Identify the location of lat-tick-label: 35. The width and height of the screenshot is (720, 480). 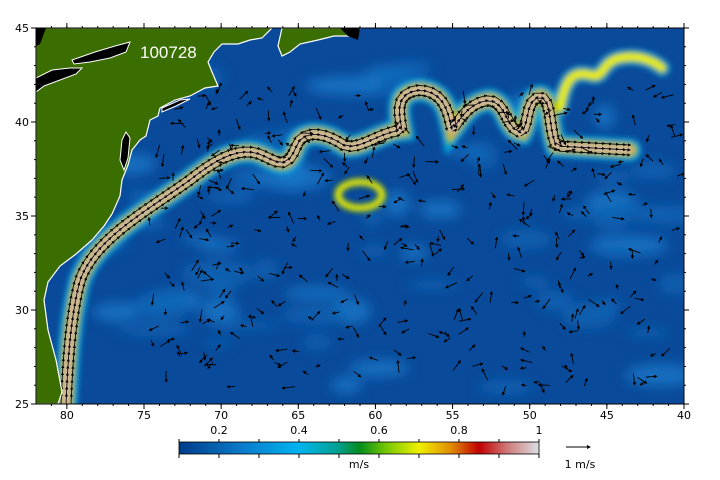
(22, 216).